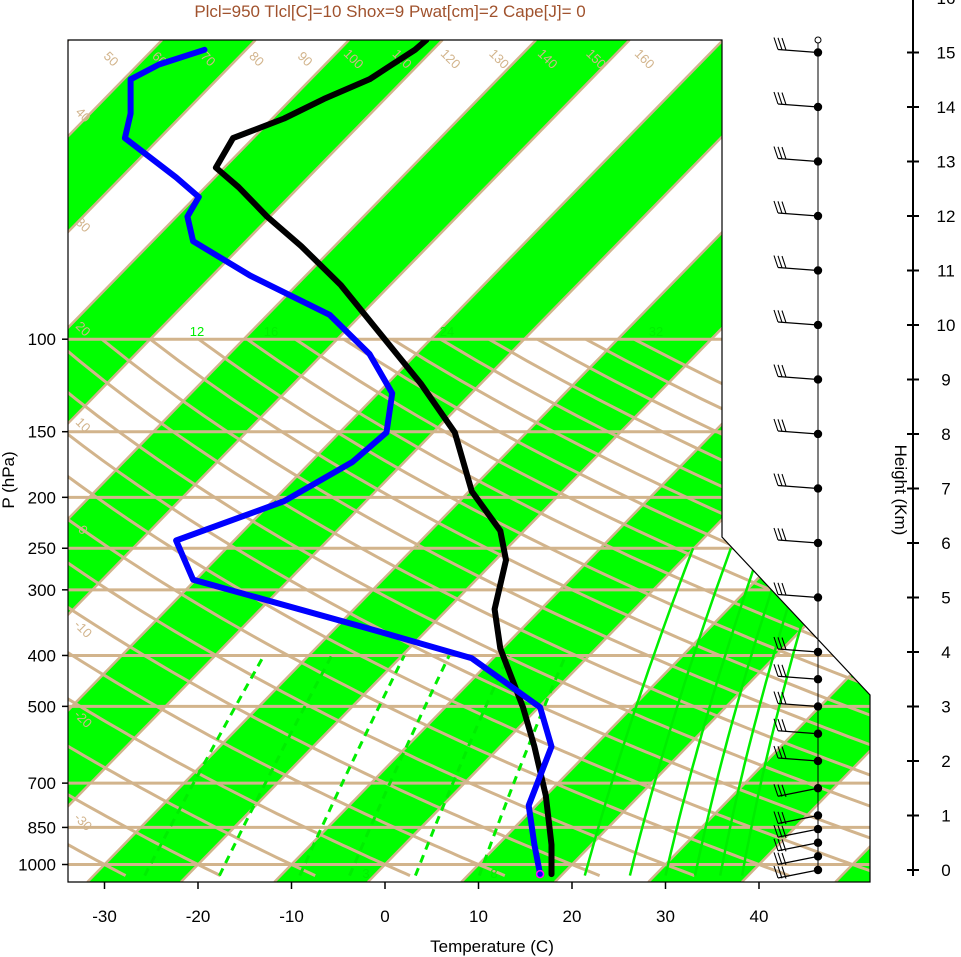  What do you see at coordinates (900, 490) in the screenshot?
I see `height-axis-label: Height (Km)` at bounding box center [900, 490].